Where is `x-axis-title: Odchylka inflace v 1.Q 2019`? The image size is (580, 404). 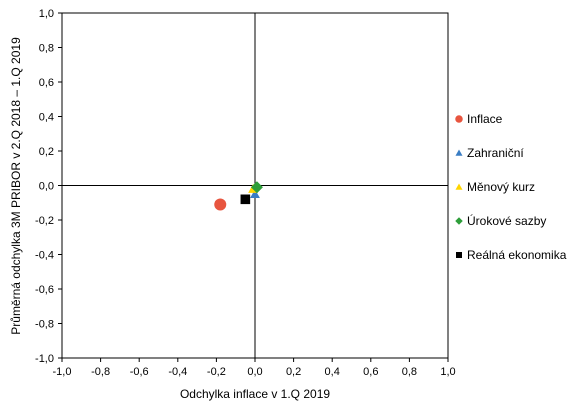 x-axis-title: Odchylka inflace v 1.Q 2019 is located at coordinates (255, 394).